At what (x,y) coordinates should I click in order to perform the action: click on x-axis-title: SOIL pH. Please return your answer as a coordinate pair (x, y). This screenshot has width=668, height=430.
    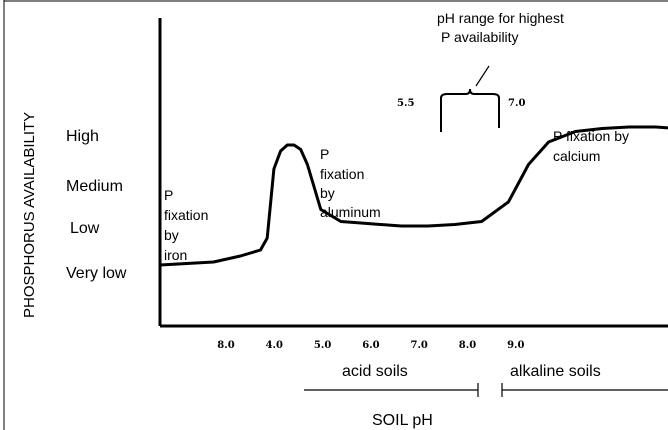
    Looking at the image, I should click on (402, 420).